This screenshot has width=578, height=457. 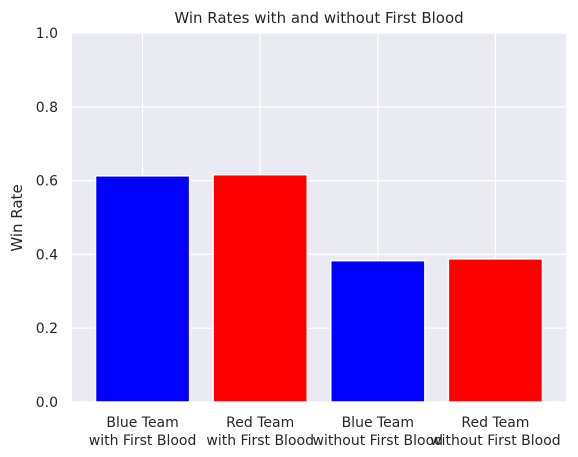 I want to click on y-tick-label: 0.2, so click(x=47, y=329).